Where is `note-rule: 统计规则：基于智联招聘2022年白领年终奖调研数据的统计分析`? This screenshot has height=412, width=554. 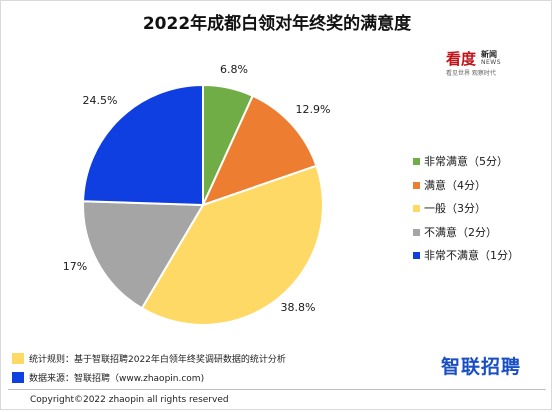 note-rule: 统计规则：基于智联招聘2022年白领年终奖调研数据的统计分析 is located at coordinates (149, 358).